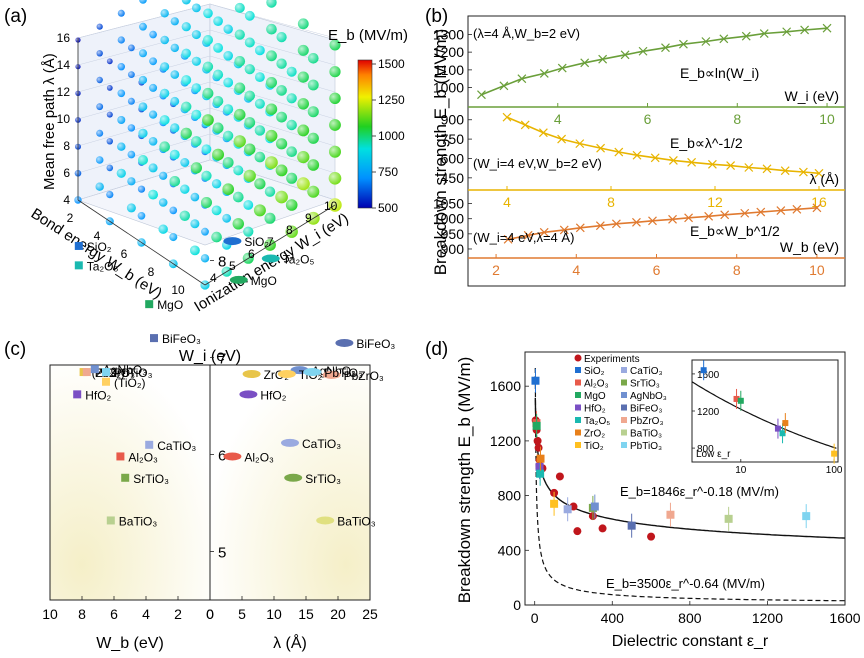  What do you see at coordinates (765, 411) in the screenshot?
I see `inset-frame` at bounding box center [765, 411].